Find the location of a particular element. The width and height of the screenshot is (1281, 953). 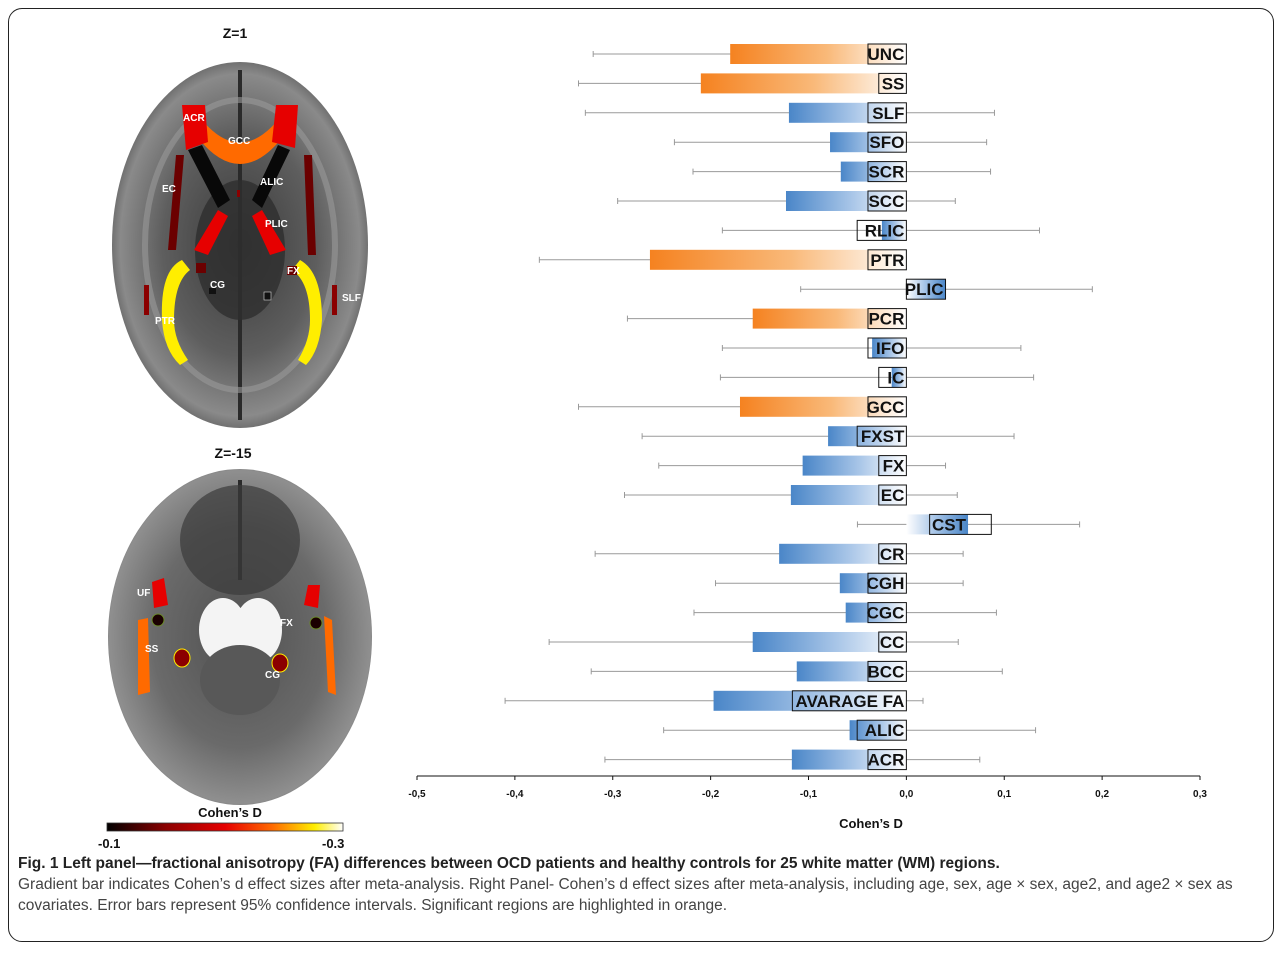

brain-label: SLF is located at coordinates (351, 298).